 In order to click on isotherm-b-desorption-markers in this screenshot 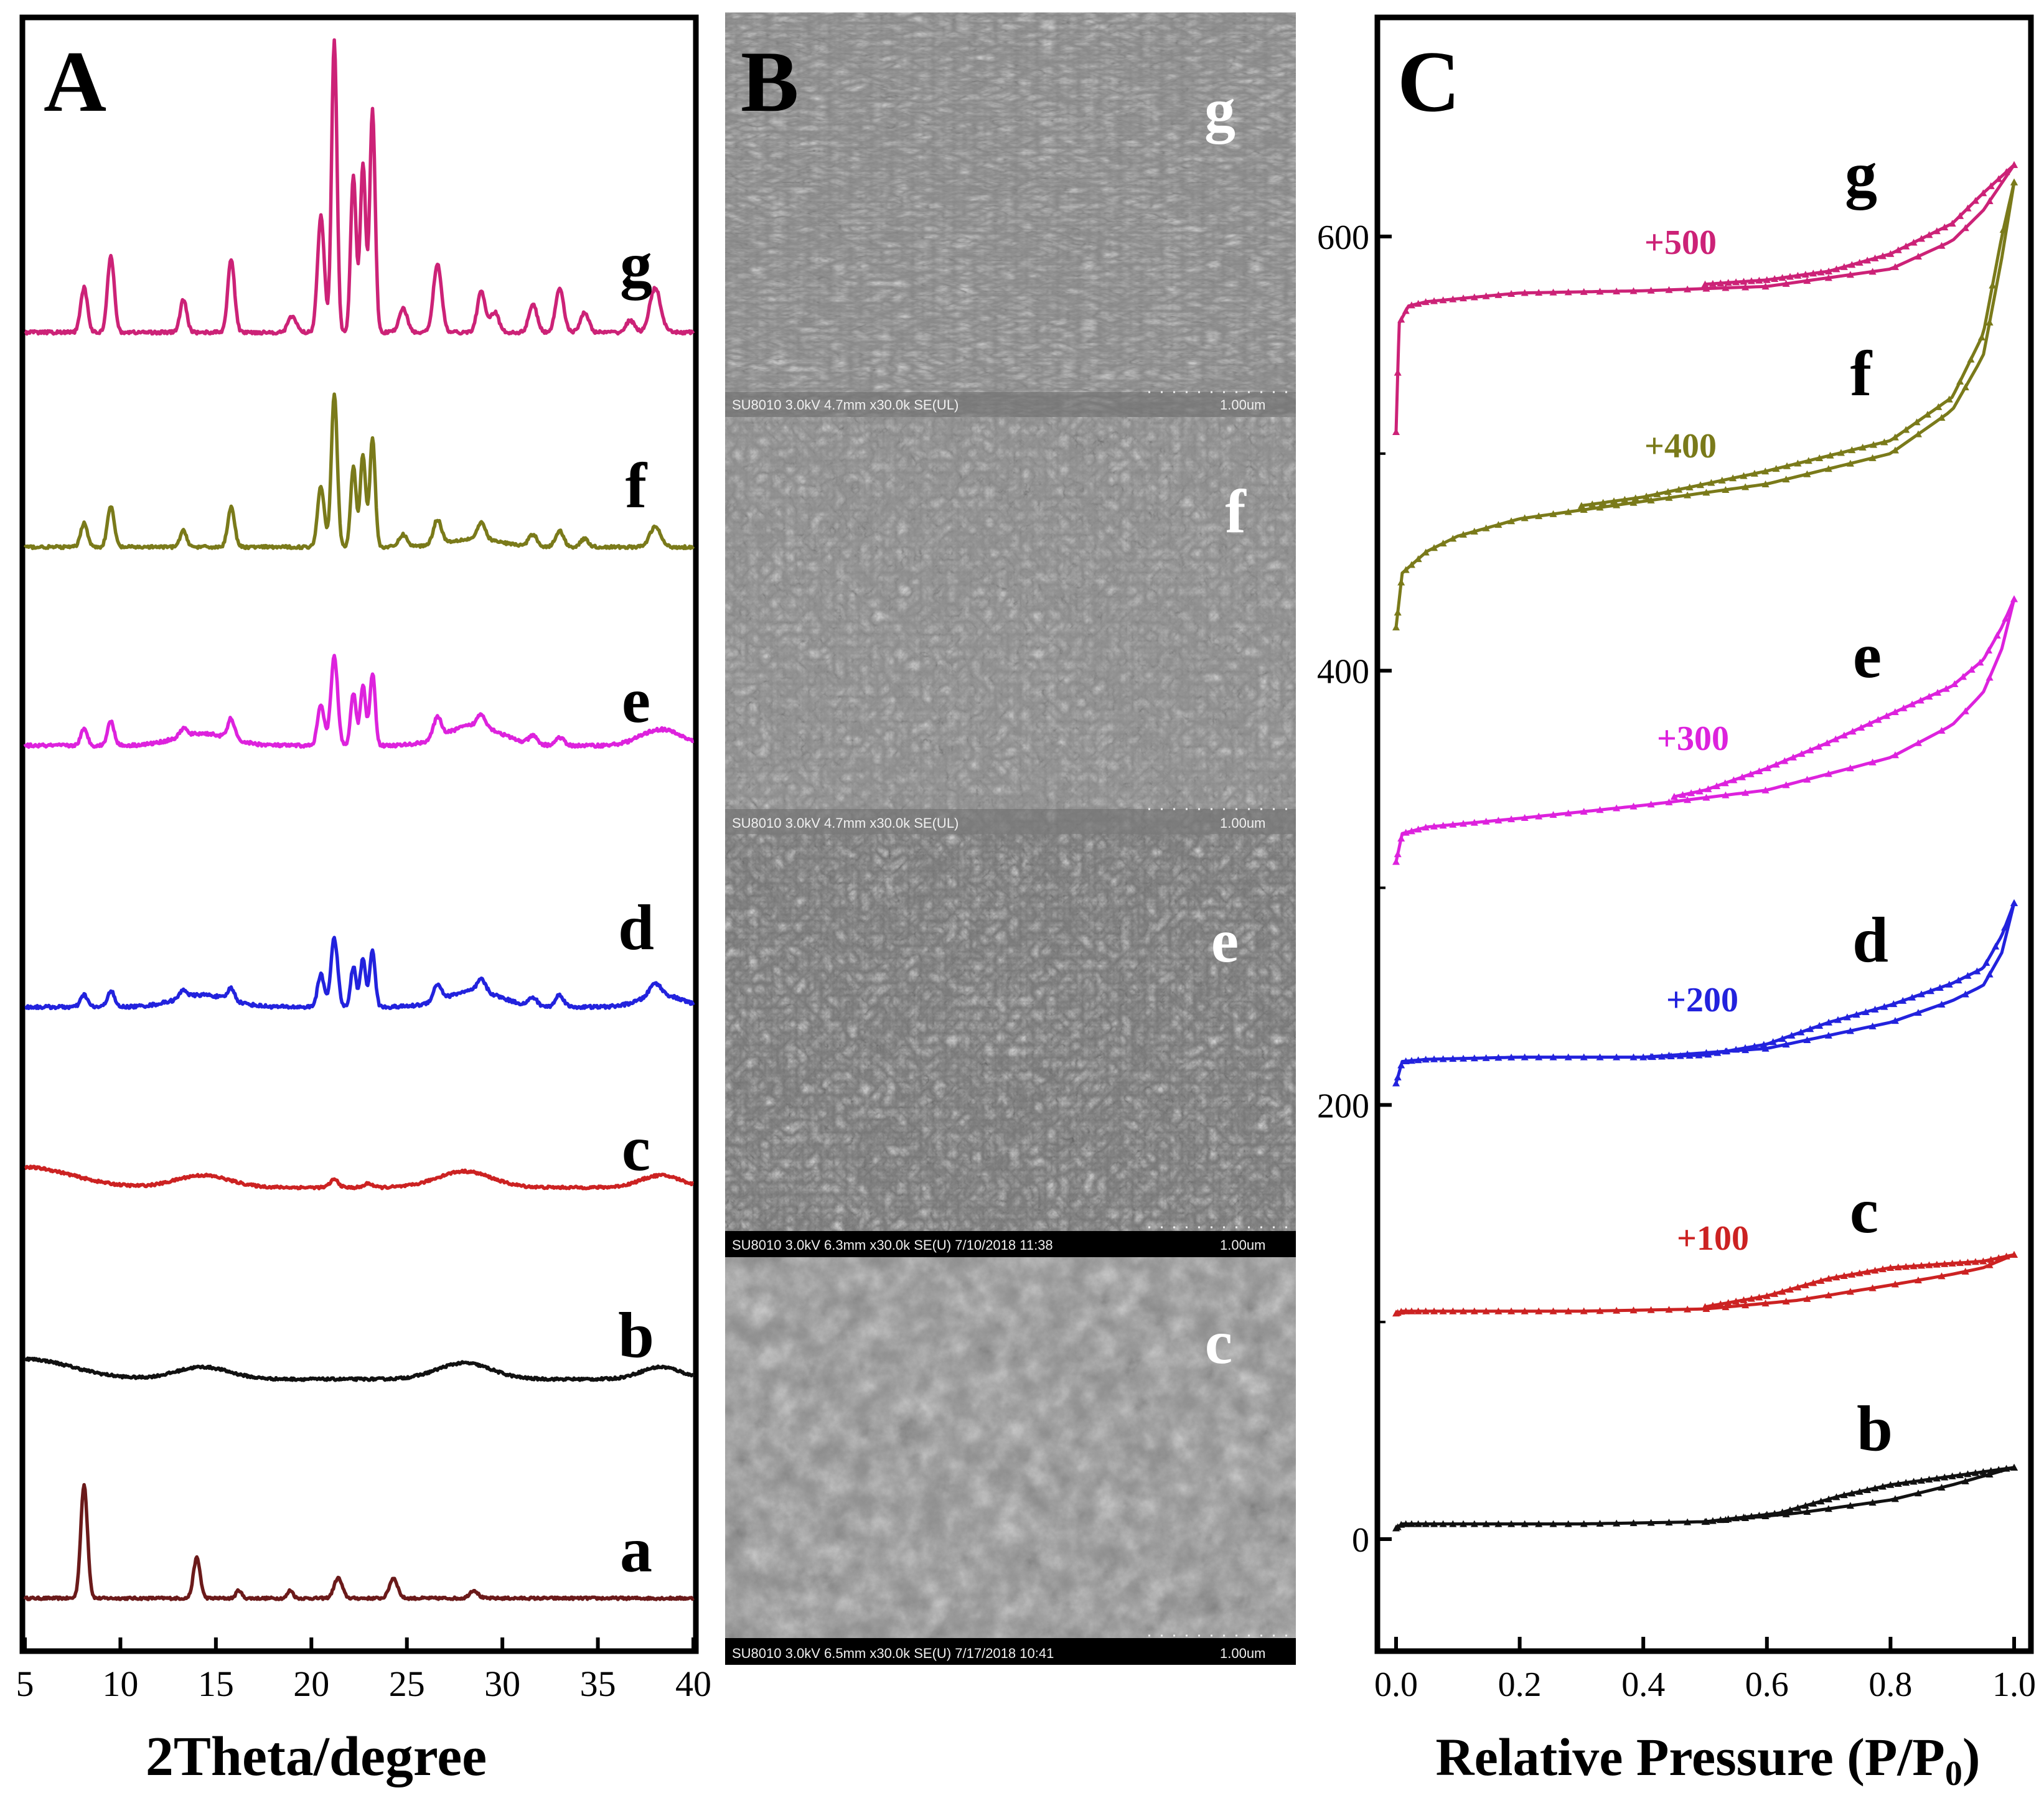, I will do `click(1860, 1494)`.